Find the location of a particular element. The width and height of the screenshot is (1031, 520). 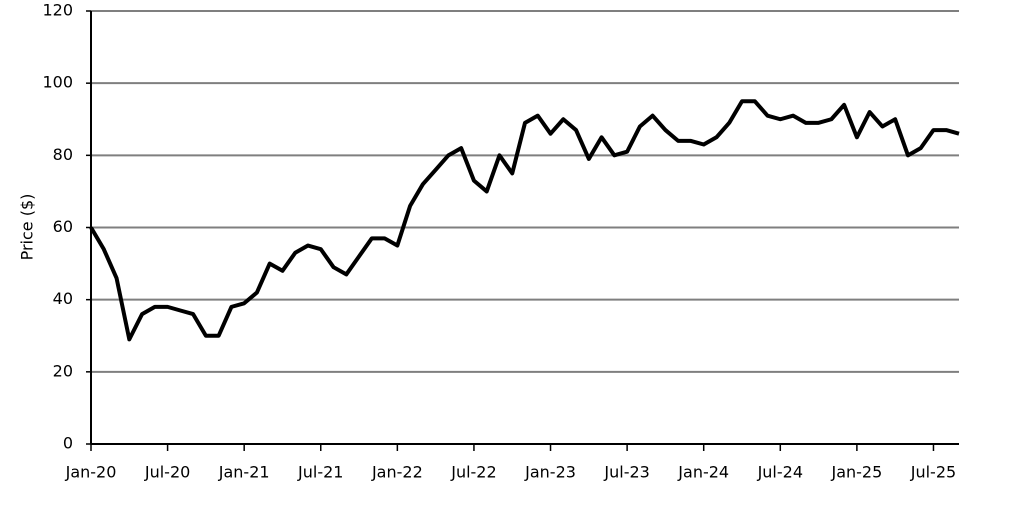

x-tick-label: Jan-25 is located at coordinates (856, 472).